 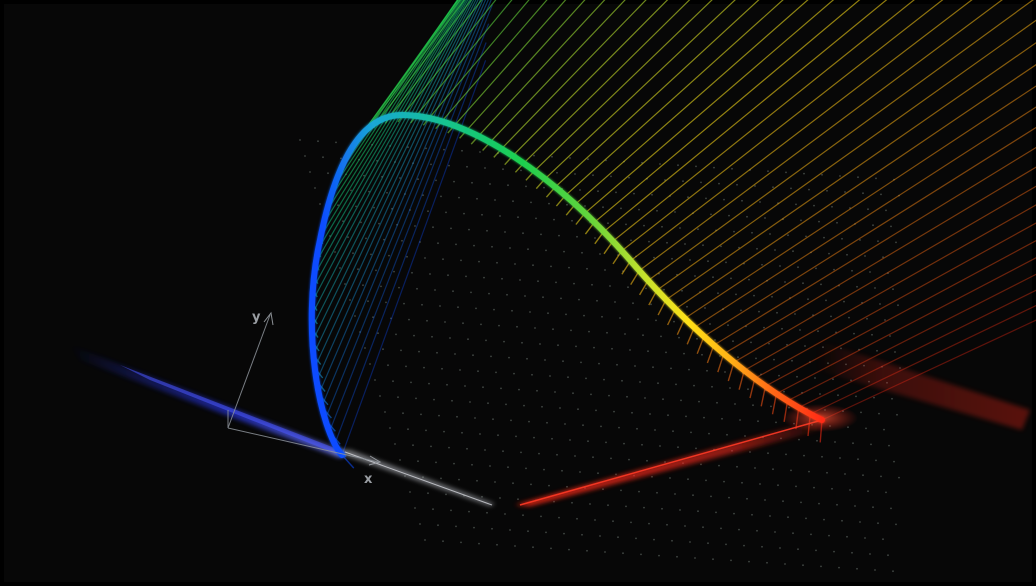 What do you see at coordinates (256, 317) in the screenshot?
I see `y-axis-label: y` at bounding box center [256, 317].